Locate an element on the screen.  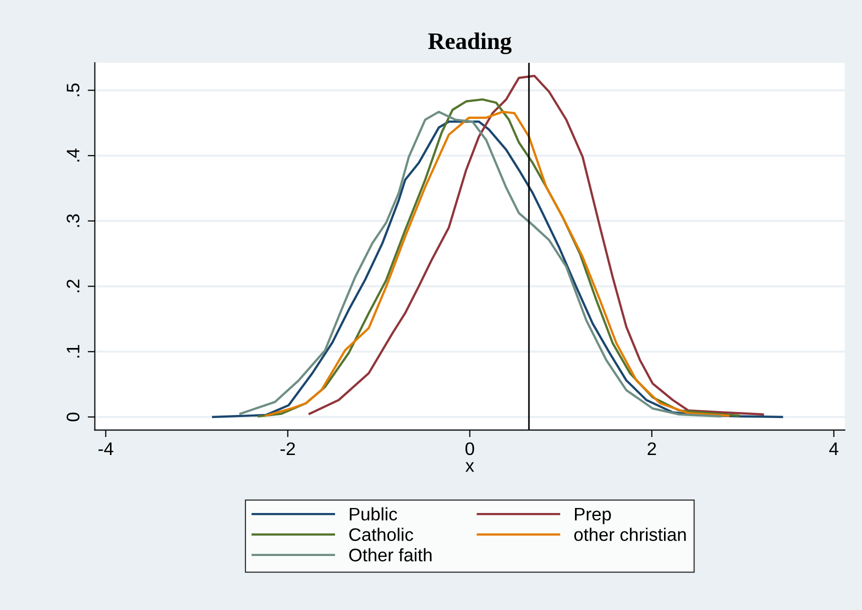
chart-title: Reading is located at coordinates (470, 43).